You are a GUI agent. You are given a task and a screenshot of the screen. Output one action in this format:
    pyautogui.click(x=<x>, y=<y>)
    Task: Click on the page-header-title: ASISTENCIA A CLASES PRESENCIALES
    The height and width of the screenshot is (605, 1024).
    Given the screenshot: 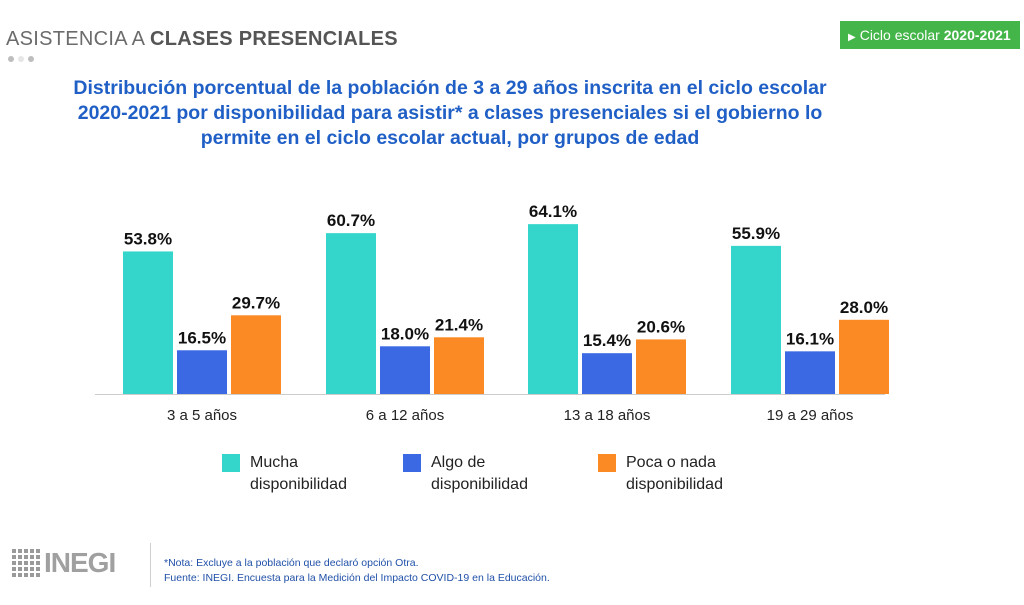 What is the action you would take?
    pyautogui.click(x=202, y=39)
    